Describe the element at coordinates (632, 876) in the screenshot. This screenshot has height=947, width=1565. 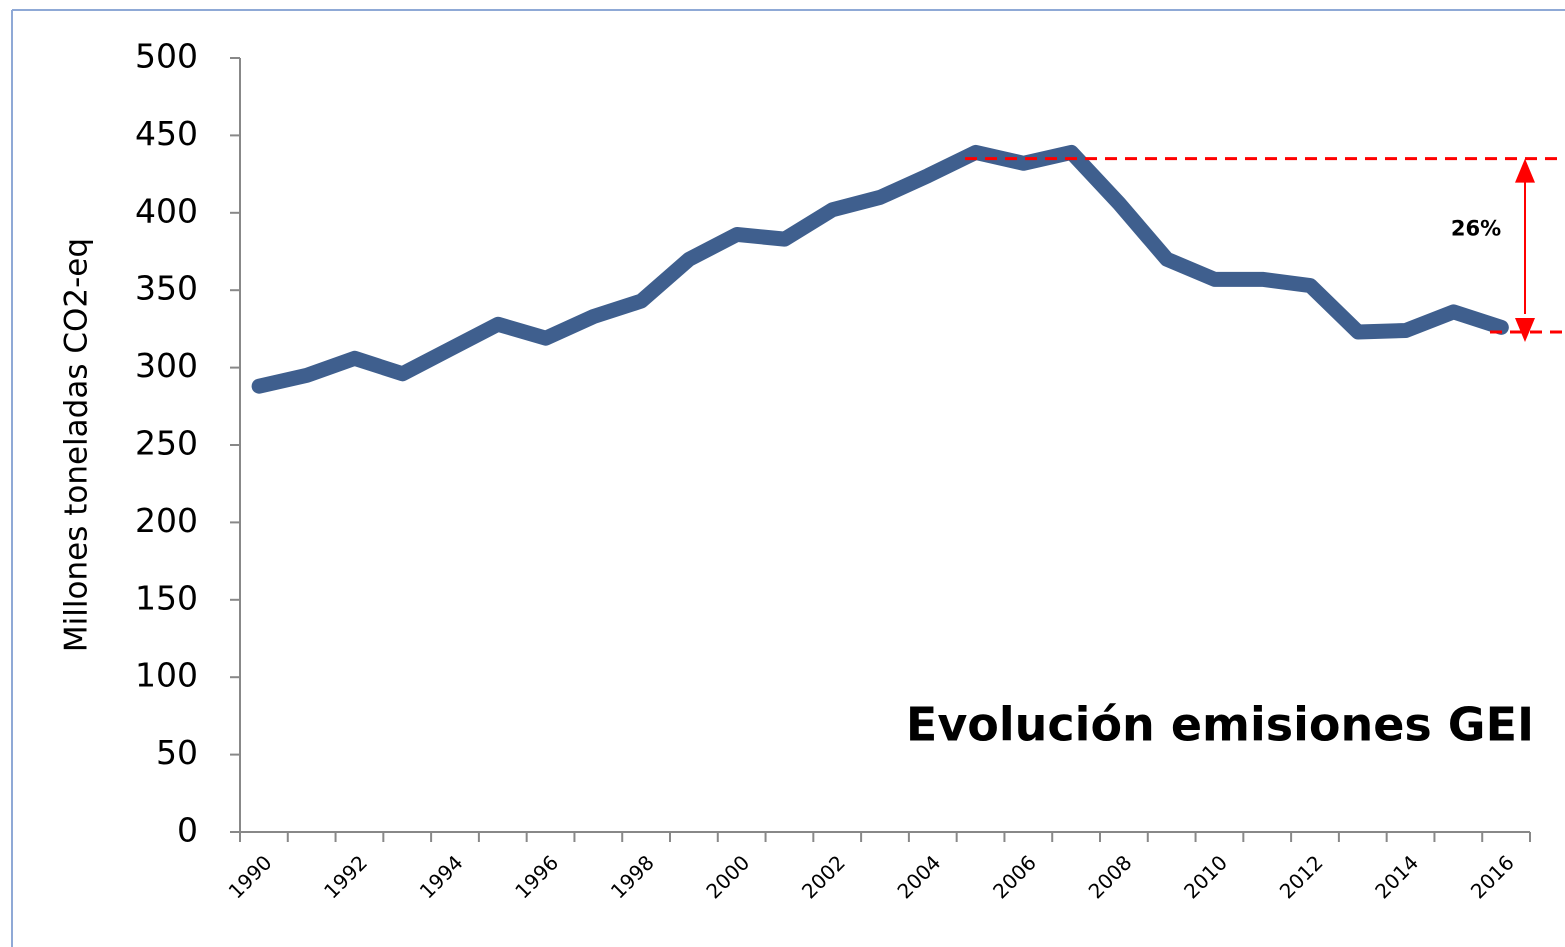
I see `x-tick-label: 1998` at that location.